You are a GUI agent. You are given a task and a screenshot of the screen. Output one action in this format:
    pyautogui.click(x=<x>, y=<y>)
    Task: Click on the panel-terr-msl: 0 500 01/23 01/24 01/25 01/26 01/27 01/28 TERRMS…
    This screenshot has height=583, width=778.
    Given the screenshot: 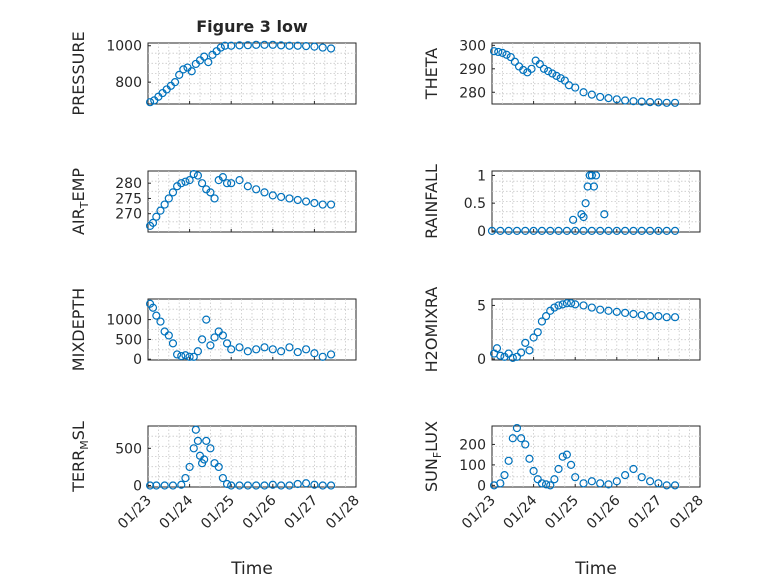 What is the action you would take?
    pyautogui.click(x=216, y=476)
    